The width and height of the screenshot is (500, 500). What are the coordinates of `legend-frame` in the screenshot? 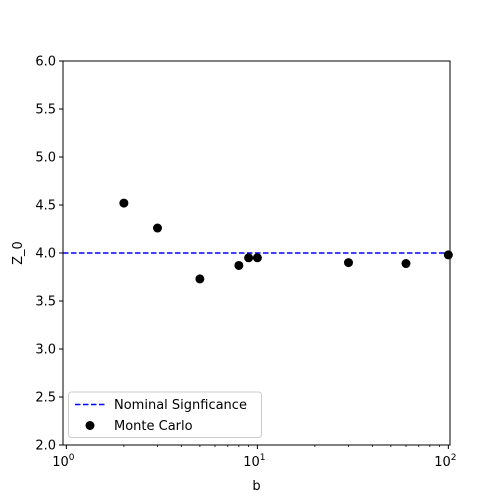 It's located at (165, 414).